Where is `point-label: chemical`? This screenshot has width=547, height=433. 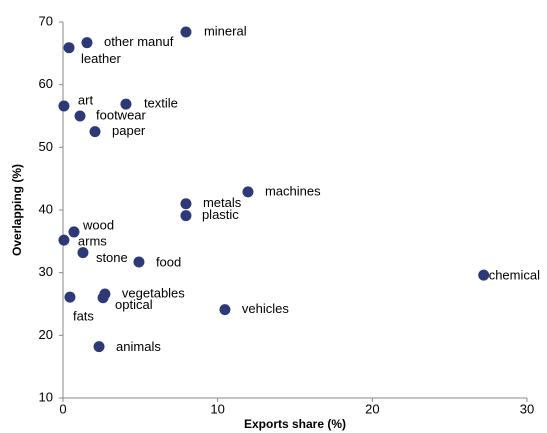
point-label: chemical is located at coordinates (514, 275).